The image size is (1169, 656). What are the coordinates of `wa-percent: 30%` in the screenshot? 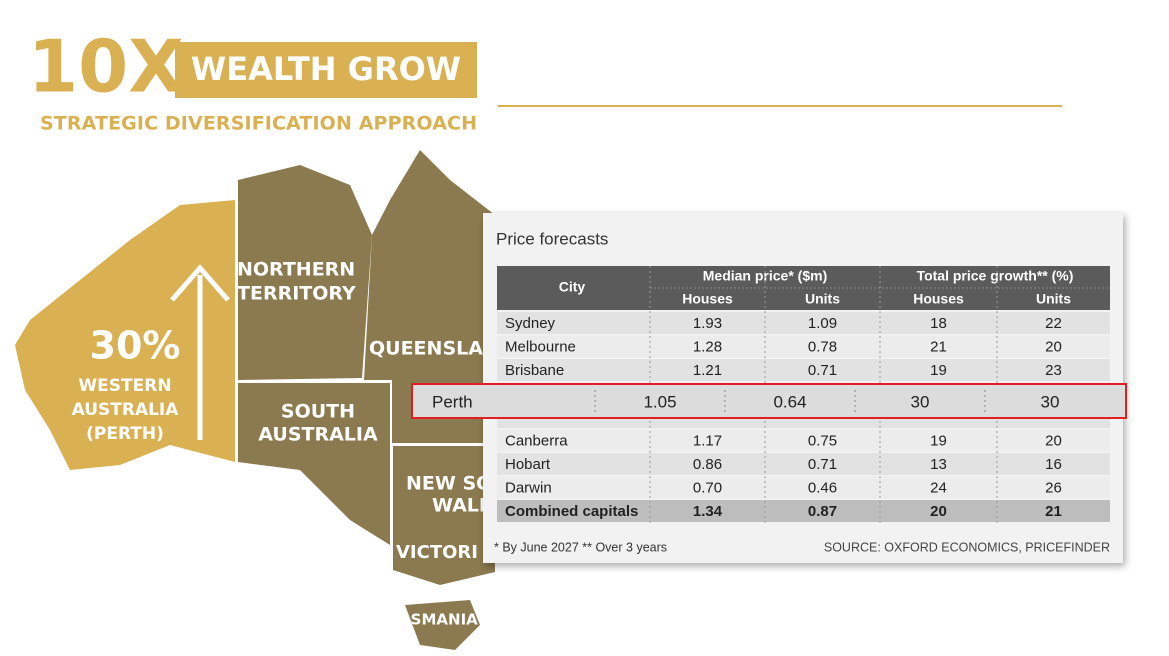 It's located at (135, 346).